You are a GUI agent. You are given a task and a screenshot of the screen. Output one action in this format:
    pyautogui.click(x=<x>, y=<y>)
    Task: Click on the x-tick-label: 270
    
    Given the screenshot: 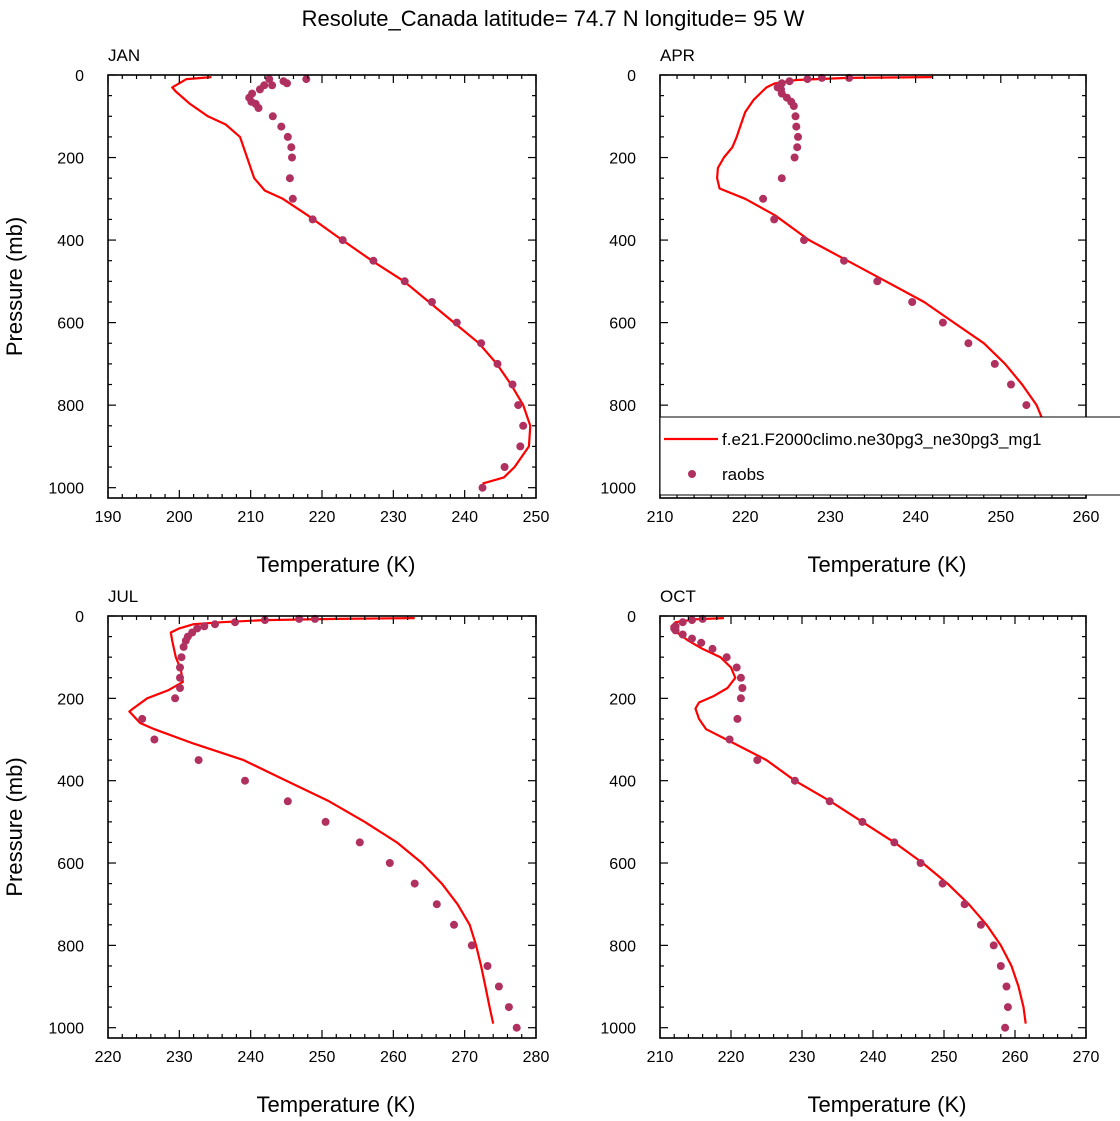 What is the action you would take?
    pyautogui.click(x=464, y=1057)
    